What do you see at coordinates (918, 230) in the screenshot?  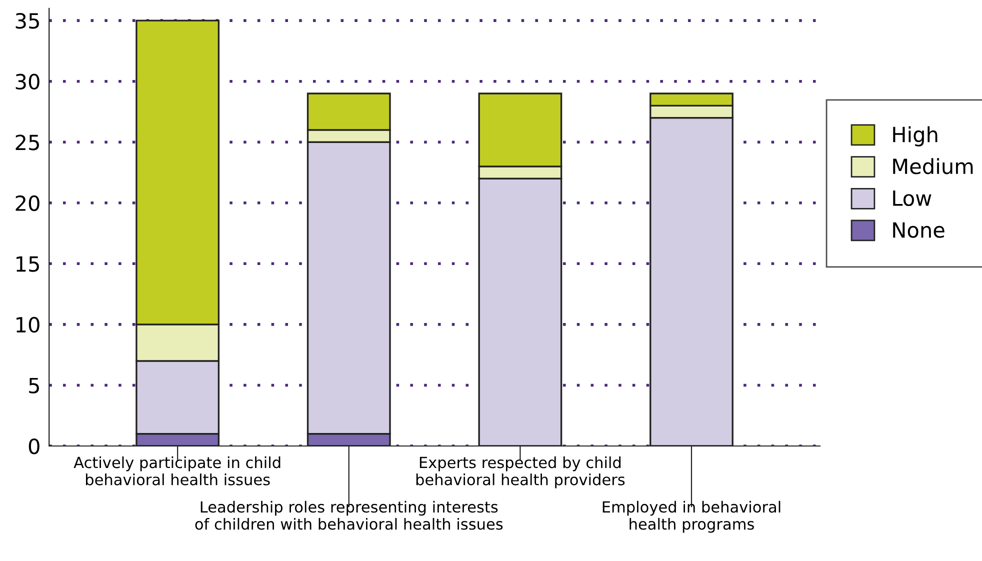 I see `legend-label: None` at bounding box center [918, 230].